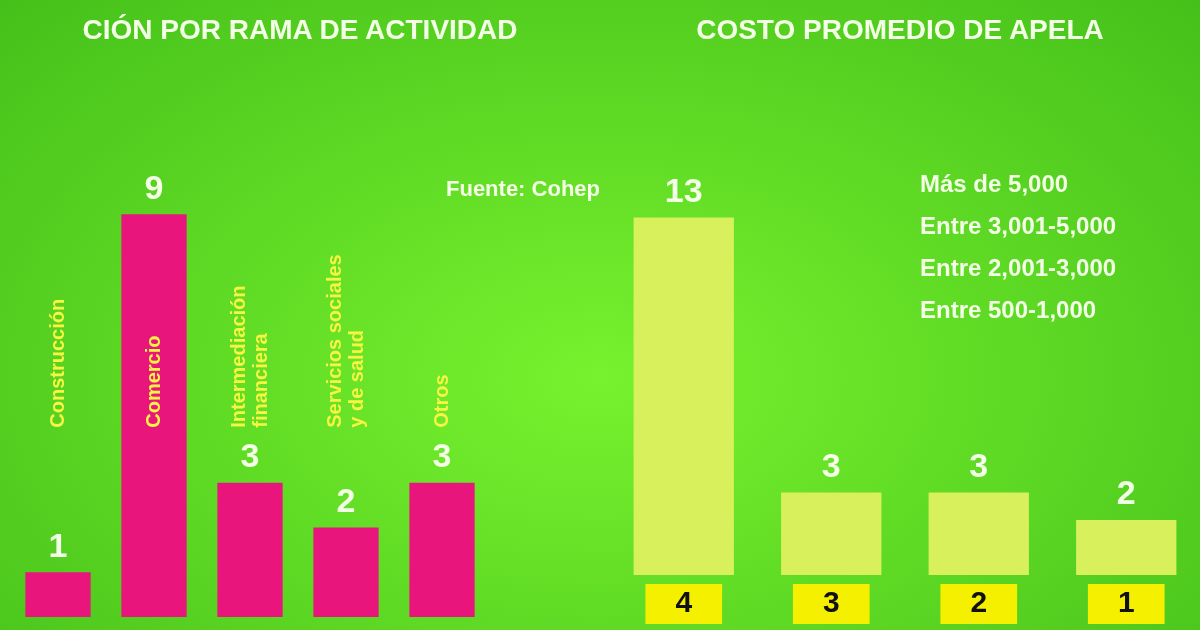 The width and height of the screenshot is (1200, 630). Describe the element at coordinates (1018, 226) in the screenshot. I see `annotation: Entre 3,001-5,000` at that location.